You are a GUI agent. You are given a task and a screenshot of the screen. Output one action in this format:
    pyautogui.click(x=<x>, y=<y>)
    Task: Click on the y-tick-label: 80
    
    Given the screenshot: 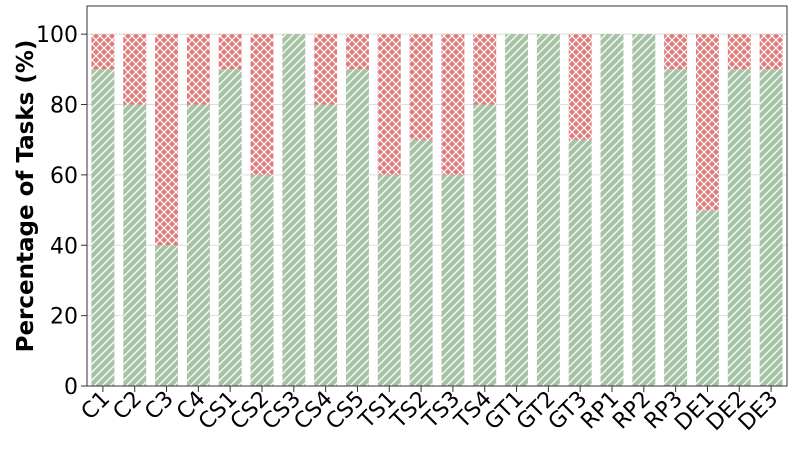 What is the action you would take?
    pyautogui.click(x=64, y=106)
    